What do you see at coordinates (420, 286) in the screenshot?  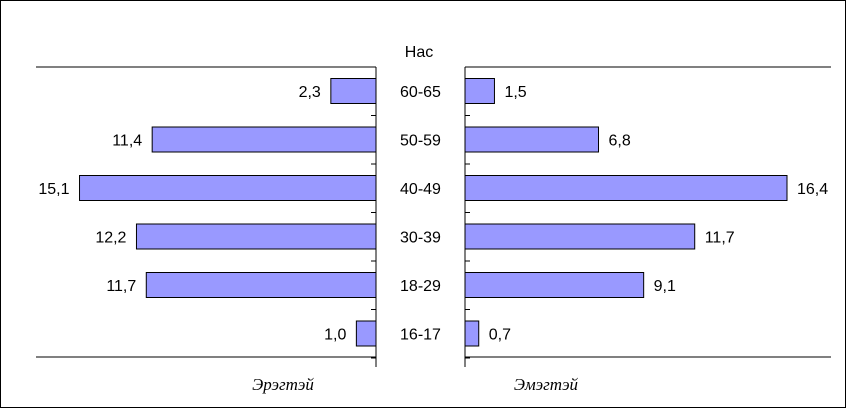 I see `category-label: 18-29` at bounding box center [420, 286].